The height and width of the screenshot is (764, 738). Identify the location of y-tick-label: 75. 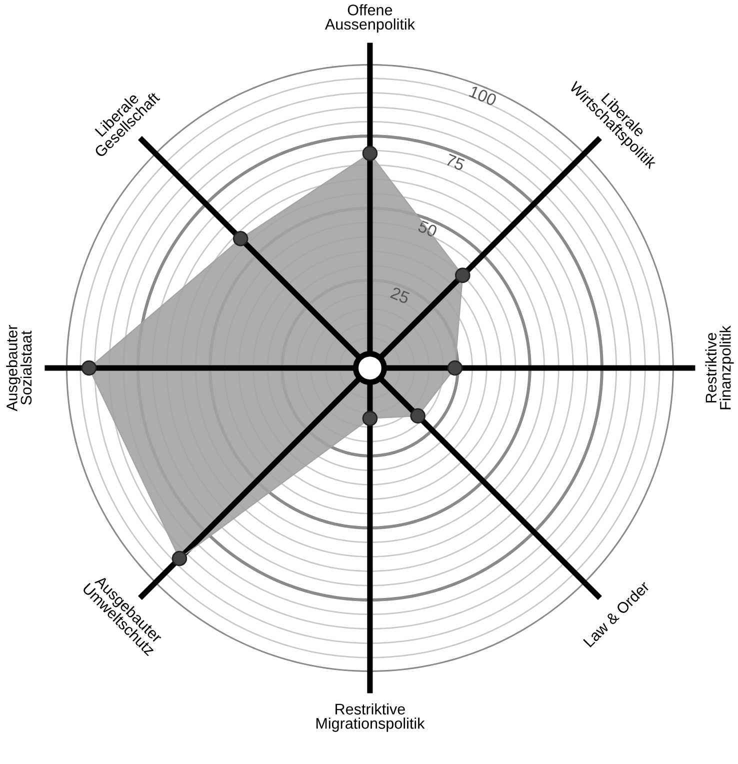
(455, 162).